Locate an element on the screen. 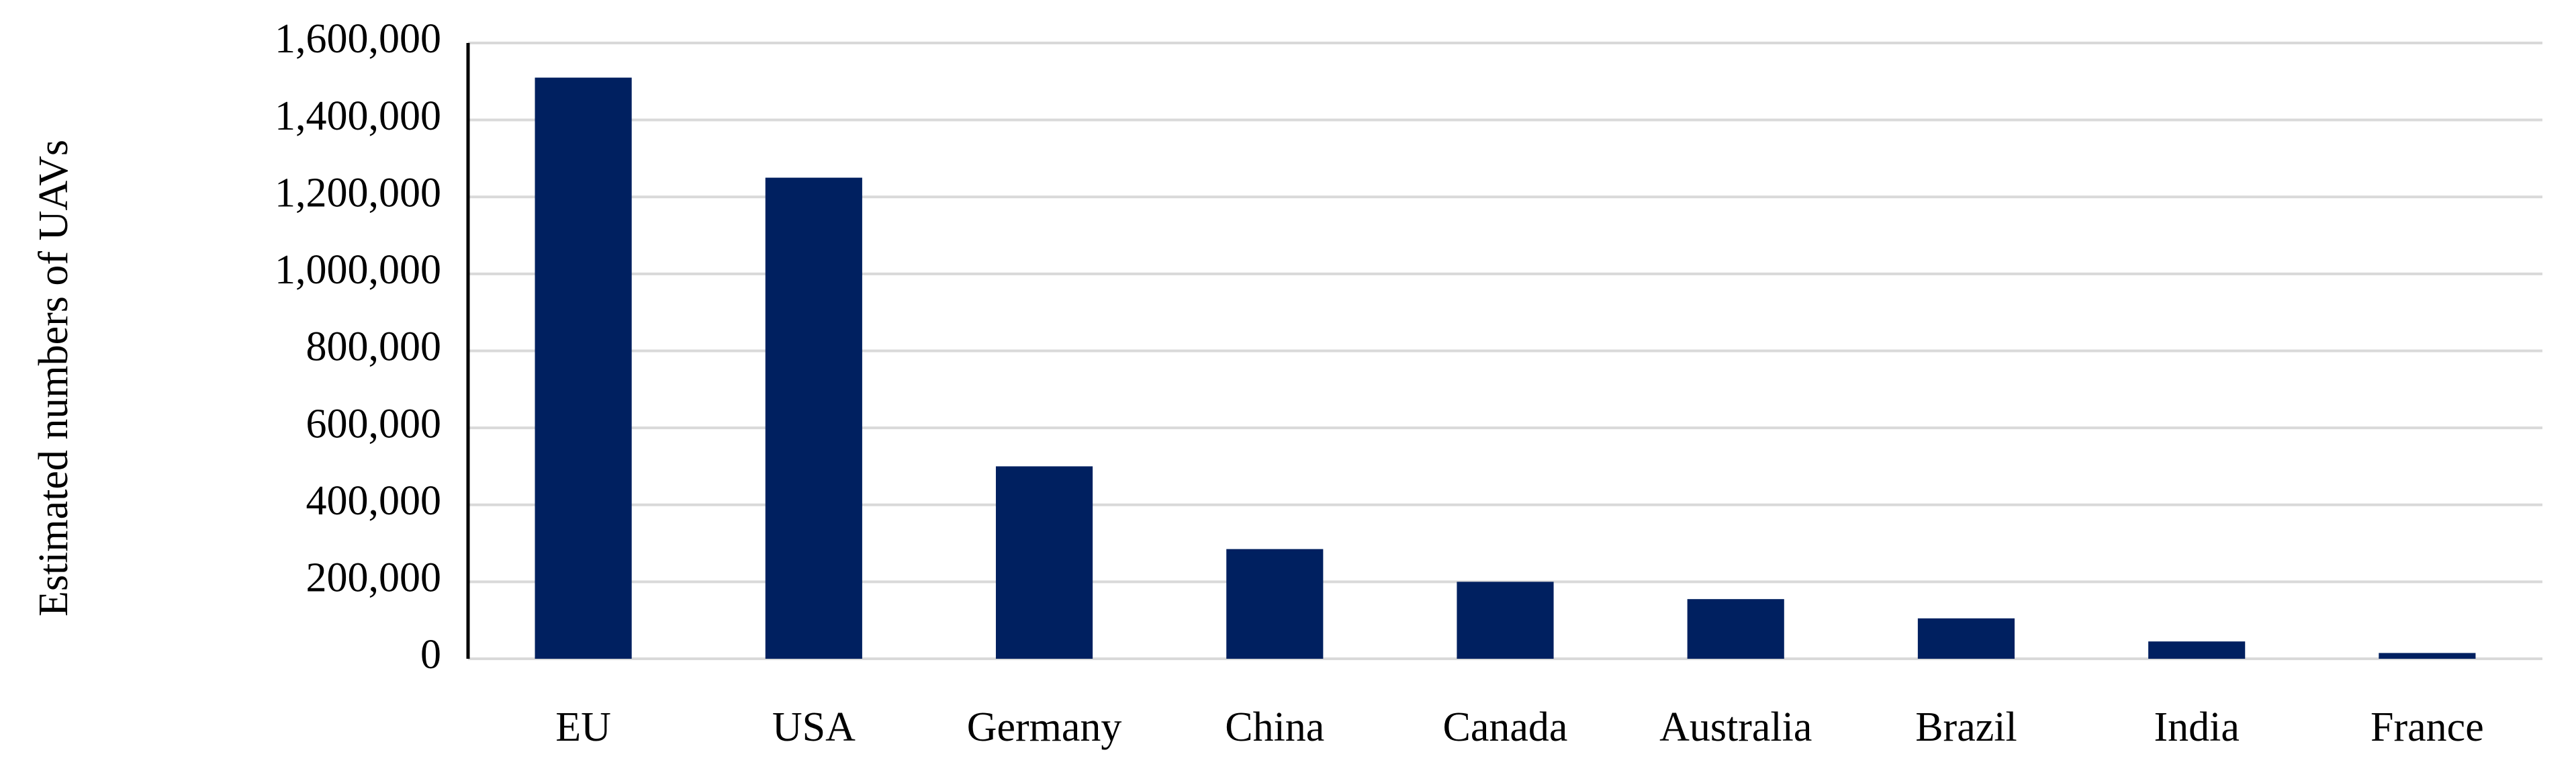 The width and height of the screenshot is (2576, 783). x-tick-label: Brazil is located at coordinates (1966, 727).